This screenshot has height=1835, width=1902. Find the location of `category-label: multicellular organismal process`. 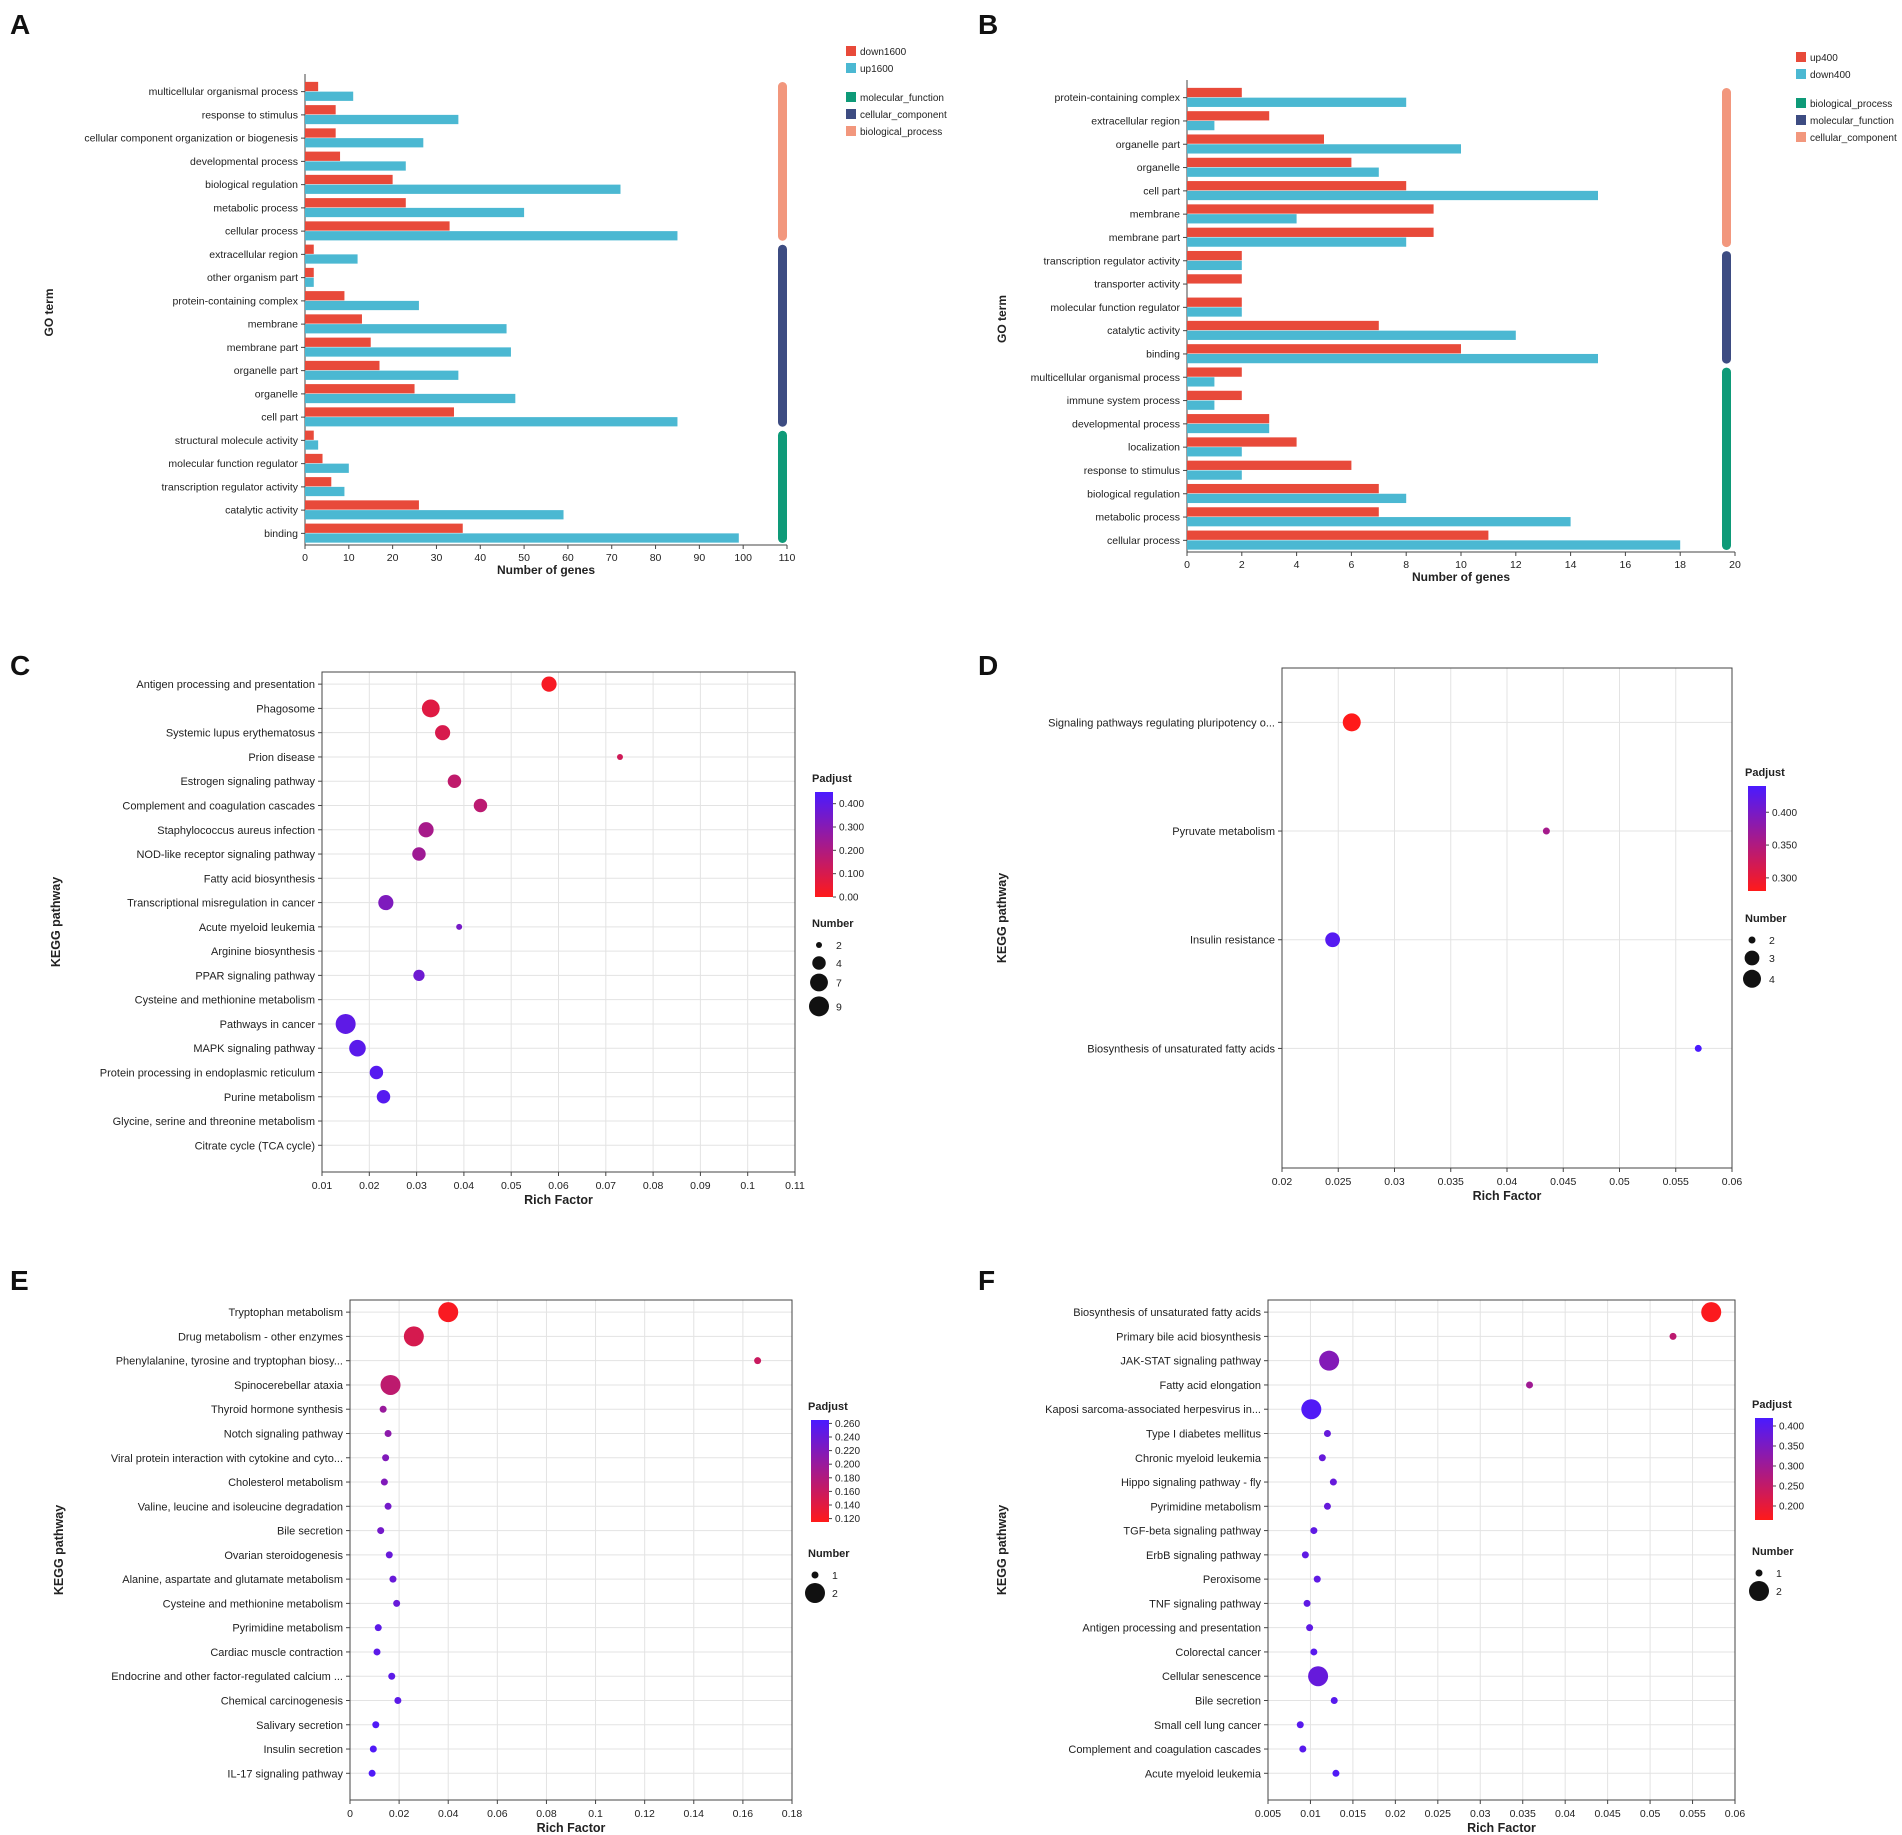

category-label: multicellular organismal process is located at coordinates (1105, 378).